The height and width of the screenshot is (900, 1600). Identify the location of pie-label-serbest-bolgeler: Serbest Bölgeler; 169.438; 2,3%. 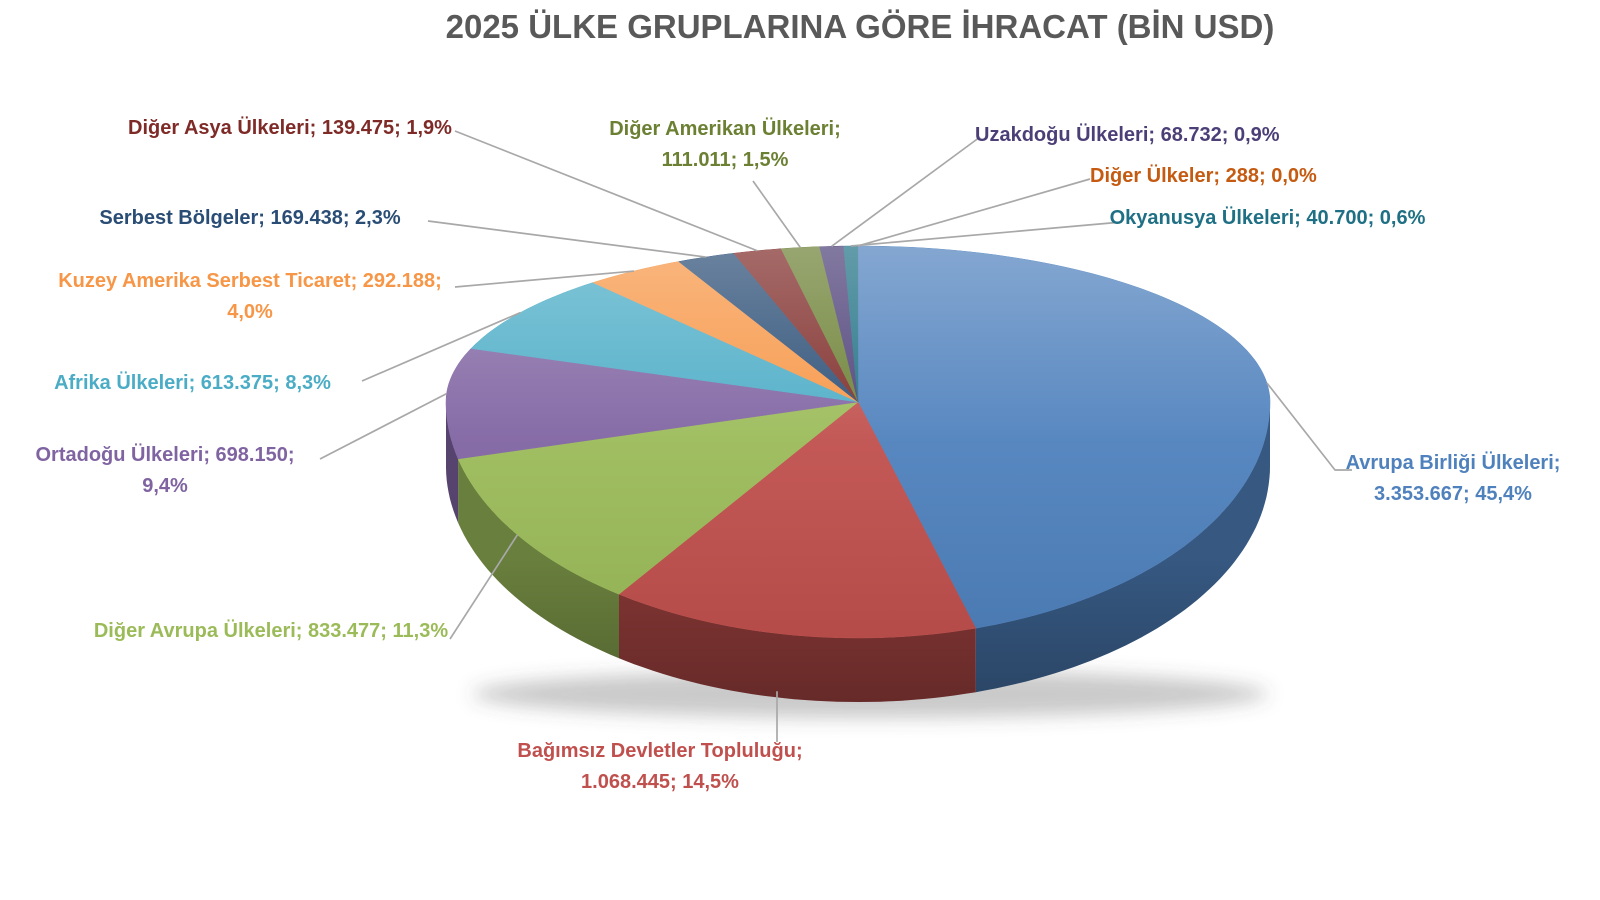
(250, 218).